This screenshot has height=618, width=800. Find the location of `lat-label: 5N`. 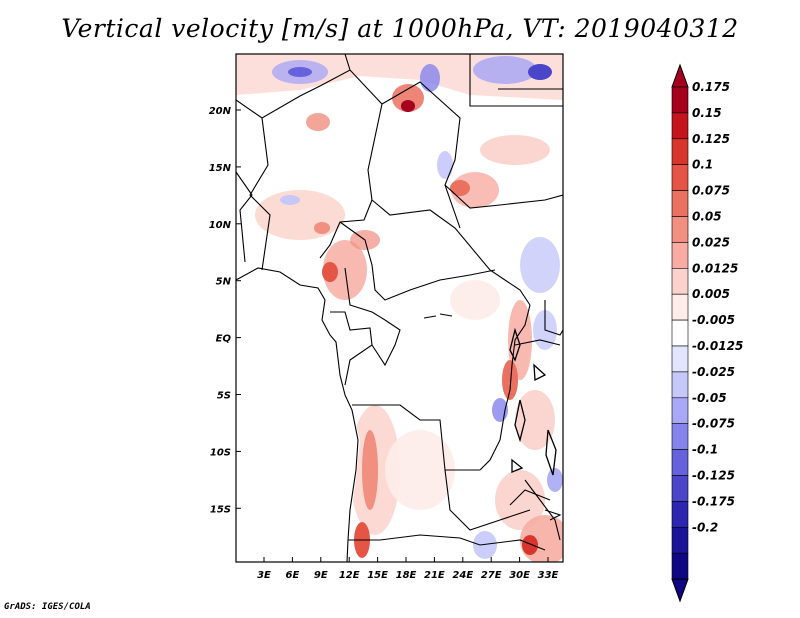

lat-label: 5N is located at coordinates (224, 282).